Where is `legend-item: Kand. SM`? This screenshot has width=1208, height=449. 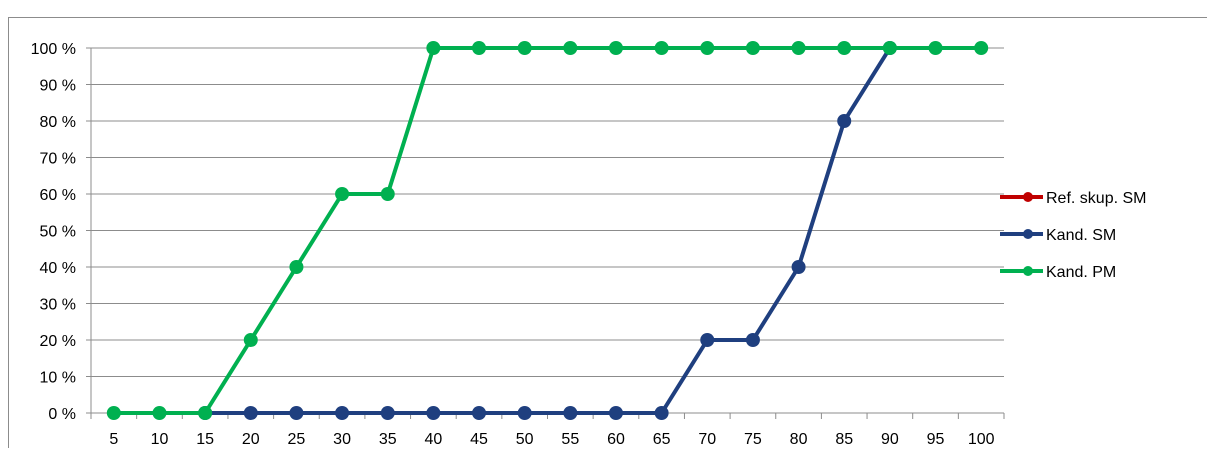 legend-item: Kand. SM is located at coordinates (1058, 235).